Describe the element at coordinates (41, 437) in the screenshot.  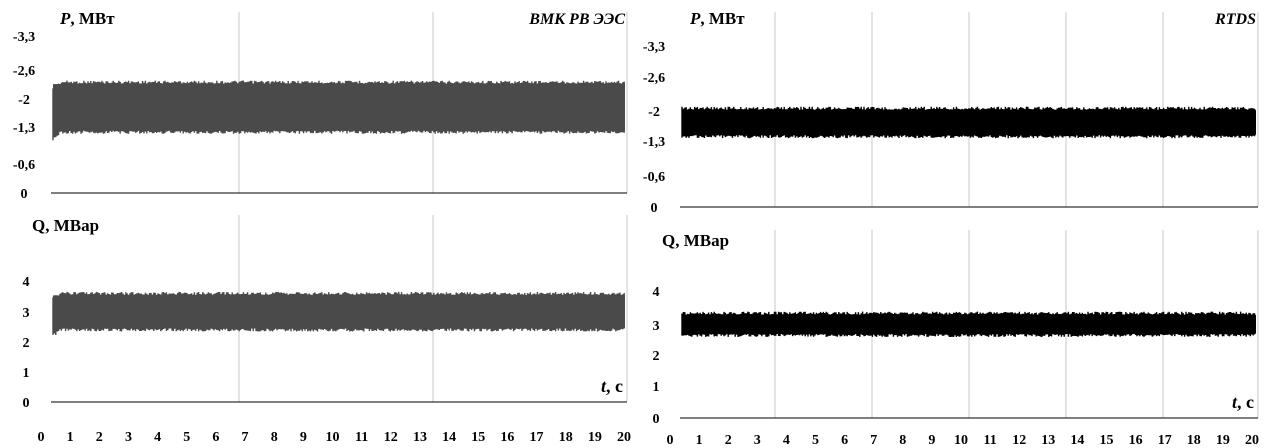
I see `x-tick-label-left-bottom-0: 0` at that location.